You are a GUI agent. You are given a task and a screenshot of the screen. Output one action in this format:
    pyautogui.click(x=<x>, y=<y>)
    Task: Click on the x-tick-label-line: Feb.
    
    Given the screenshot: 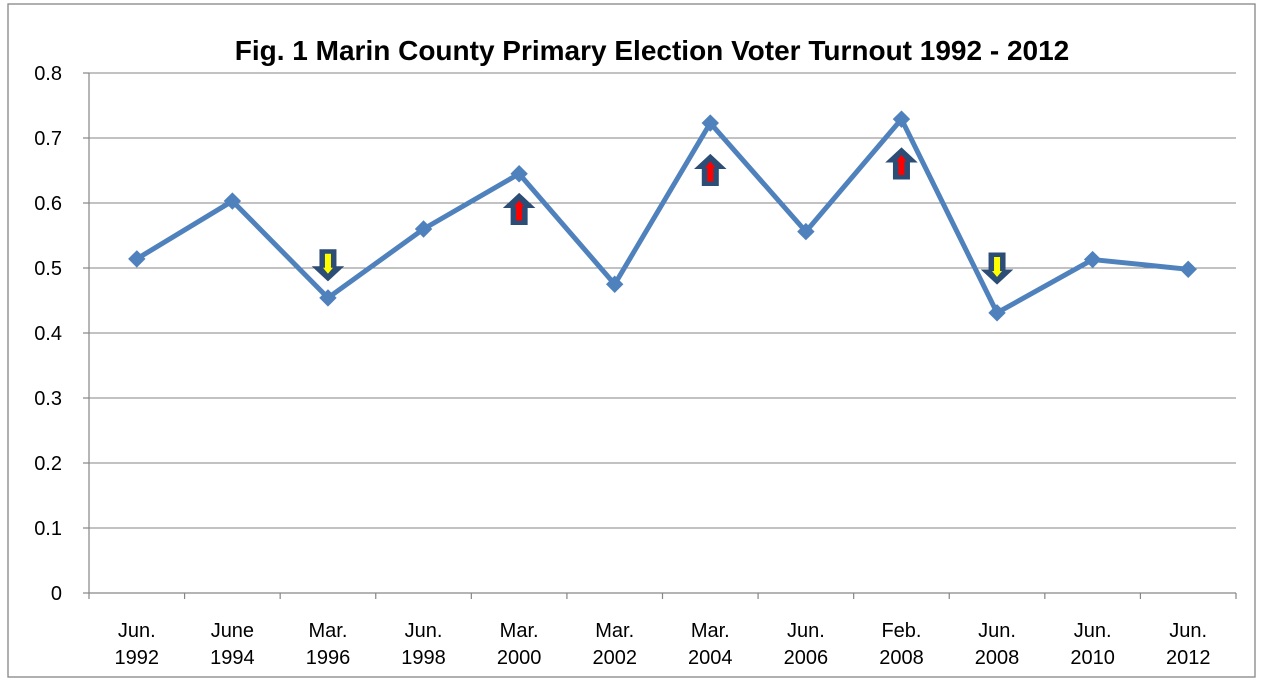 What is the action you would take?
    pyautogui.click(x=901, y=631)
    